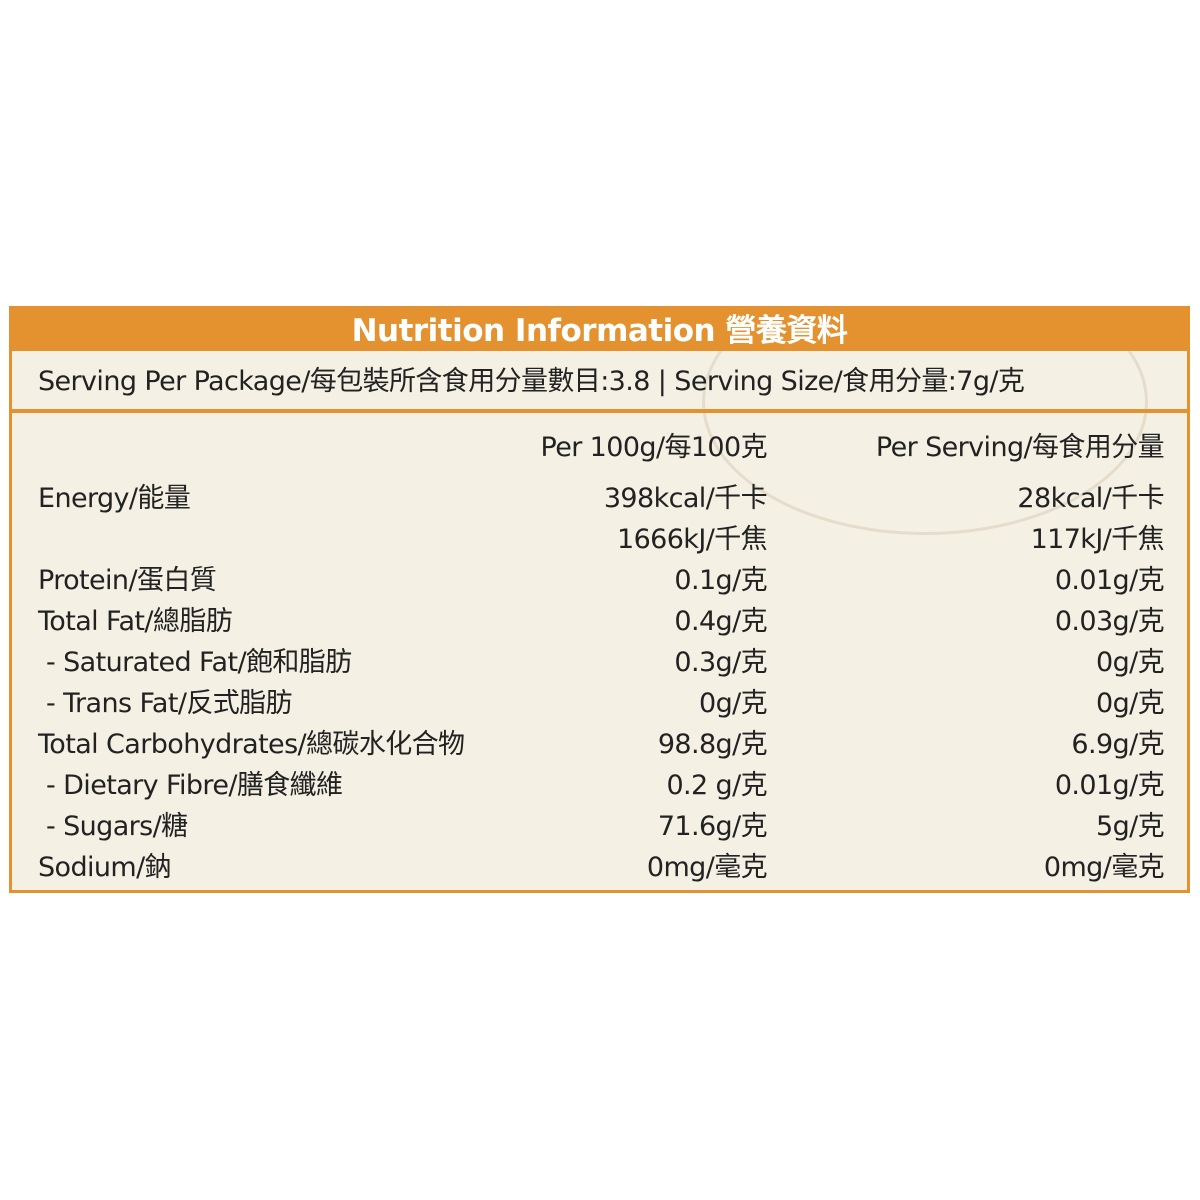 This screenshot has width=1200, height=1200. What do you see at coordinates (599, 742) in the screenshot?
I see `nutrient-row: Total Carbohydrates/總碳水化合物 98.8g/克 6.9g/克` at bounding box center [599, 742].